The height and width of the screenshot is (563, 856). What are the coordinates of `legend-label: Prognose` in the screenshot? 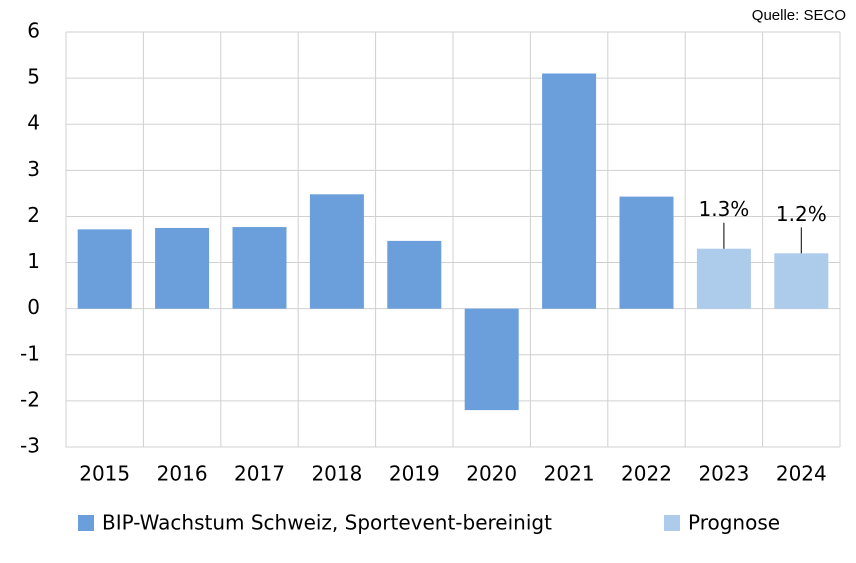 It's located at (734, 523).